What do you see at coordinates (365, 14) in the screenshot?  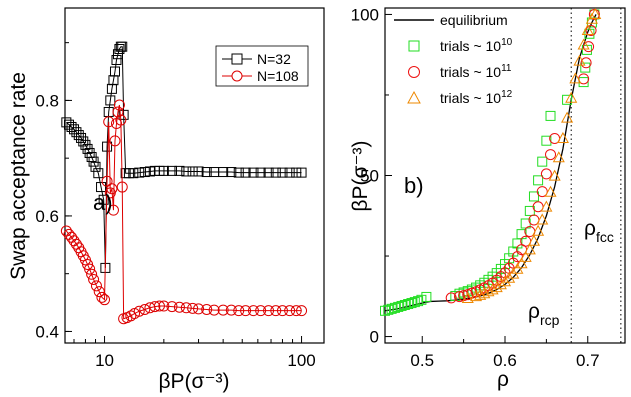 I see `panel-b-y-tick-label: 100` at bounding box center [365, 14].